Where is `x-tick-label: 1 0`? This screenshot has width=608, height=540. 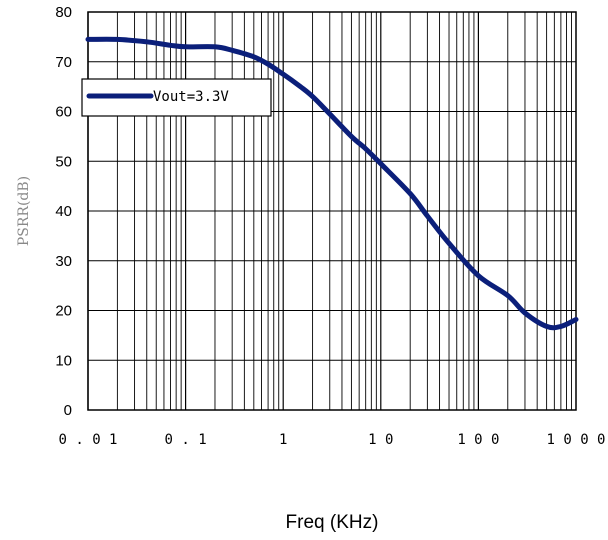
x-tick-label: 1 0 is located at coordinates (380, 440).